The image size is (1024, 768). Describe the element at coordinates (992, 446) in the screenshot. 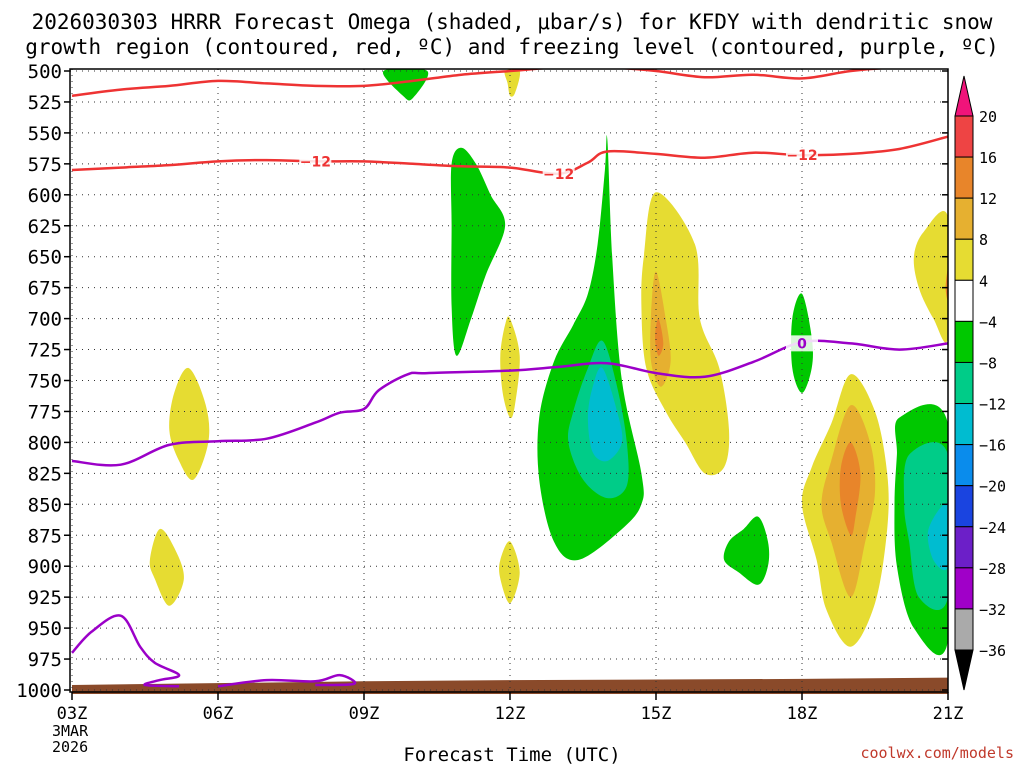

I see `colorbar-label-8: −16` at that location.